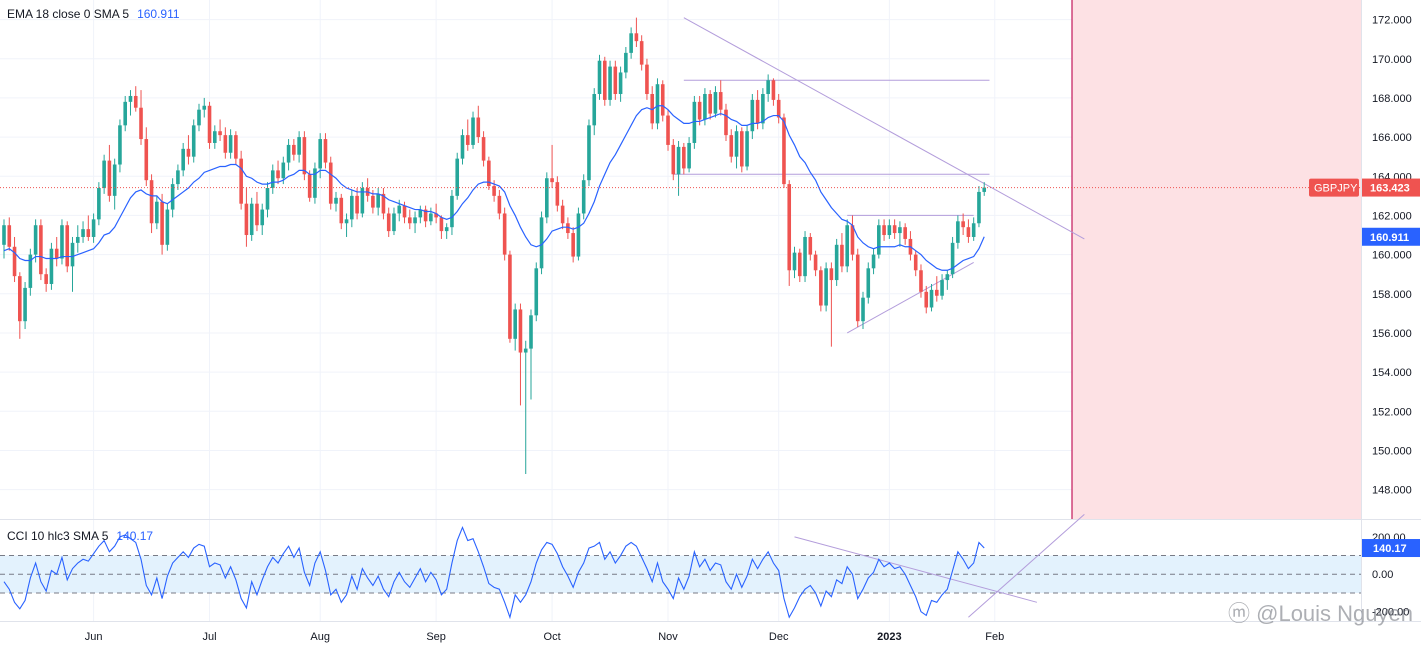 This screenshot has width=1421, height=648. Describe the element at coordinates (552, 637) in the screenshot. I see `time-tick-label: Oct` at that location.